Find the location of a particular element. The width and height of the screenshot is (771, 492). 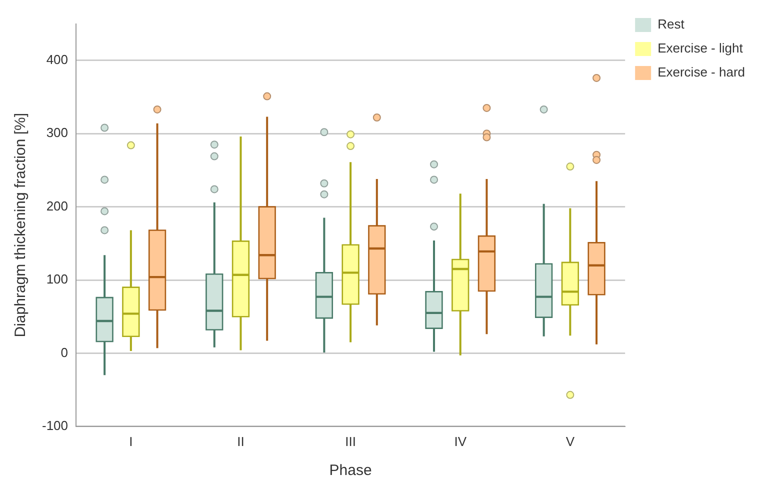

y-tick-label: 100 is located at coordinates (57, 279).